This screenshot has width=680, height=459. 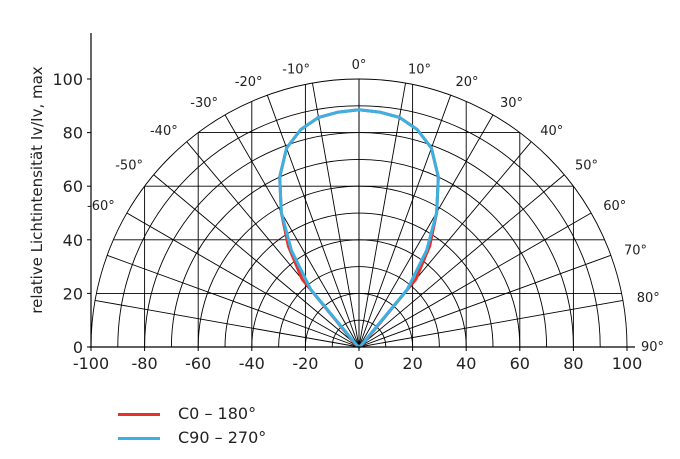 I want to click on x-tick-label: 20, so click(x=412, y=363).